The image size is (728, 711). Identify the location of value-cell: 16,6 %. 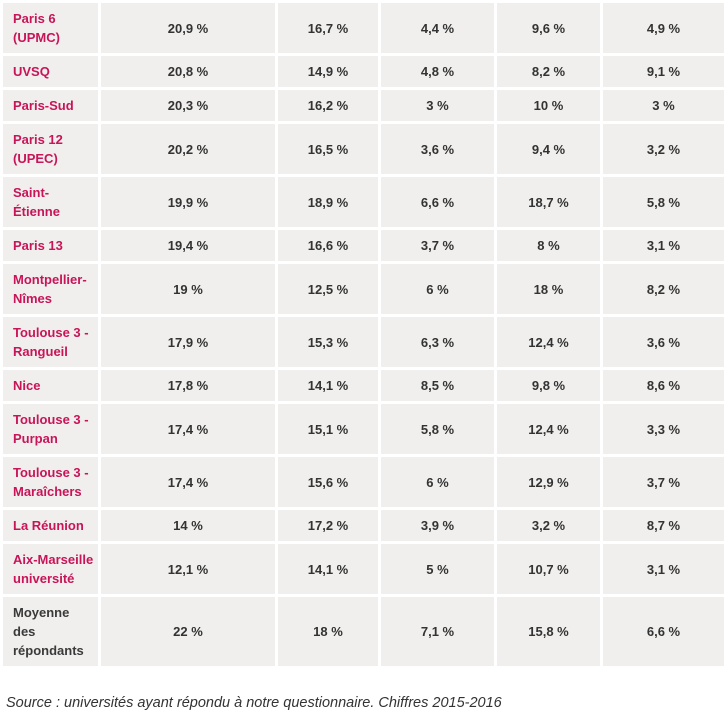
(328, 245).